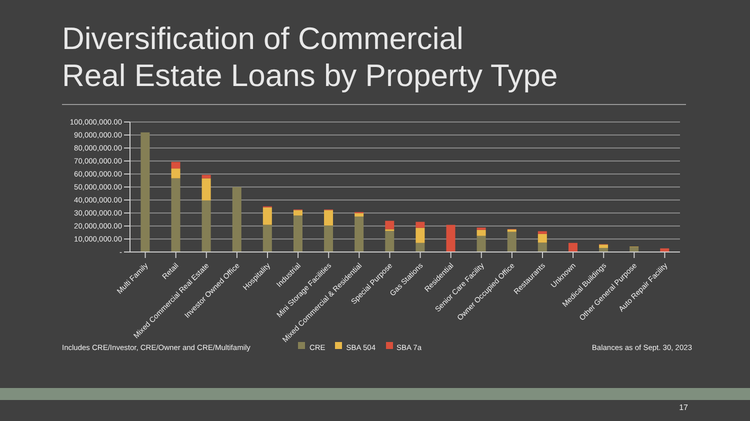  I want to click on text: 17, so click(683, 407).